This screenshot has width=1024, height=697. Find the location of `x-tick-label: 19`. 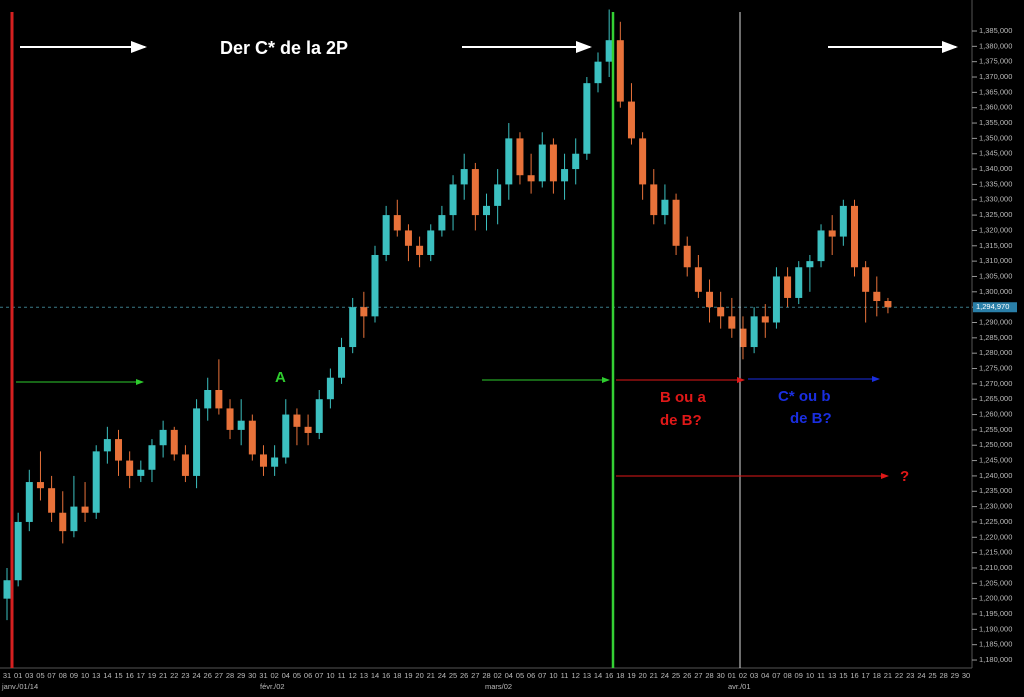

x-tick-label: 19 is located at coordinates (152, 675).